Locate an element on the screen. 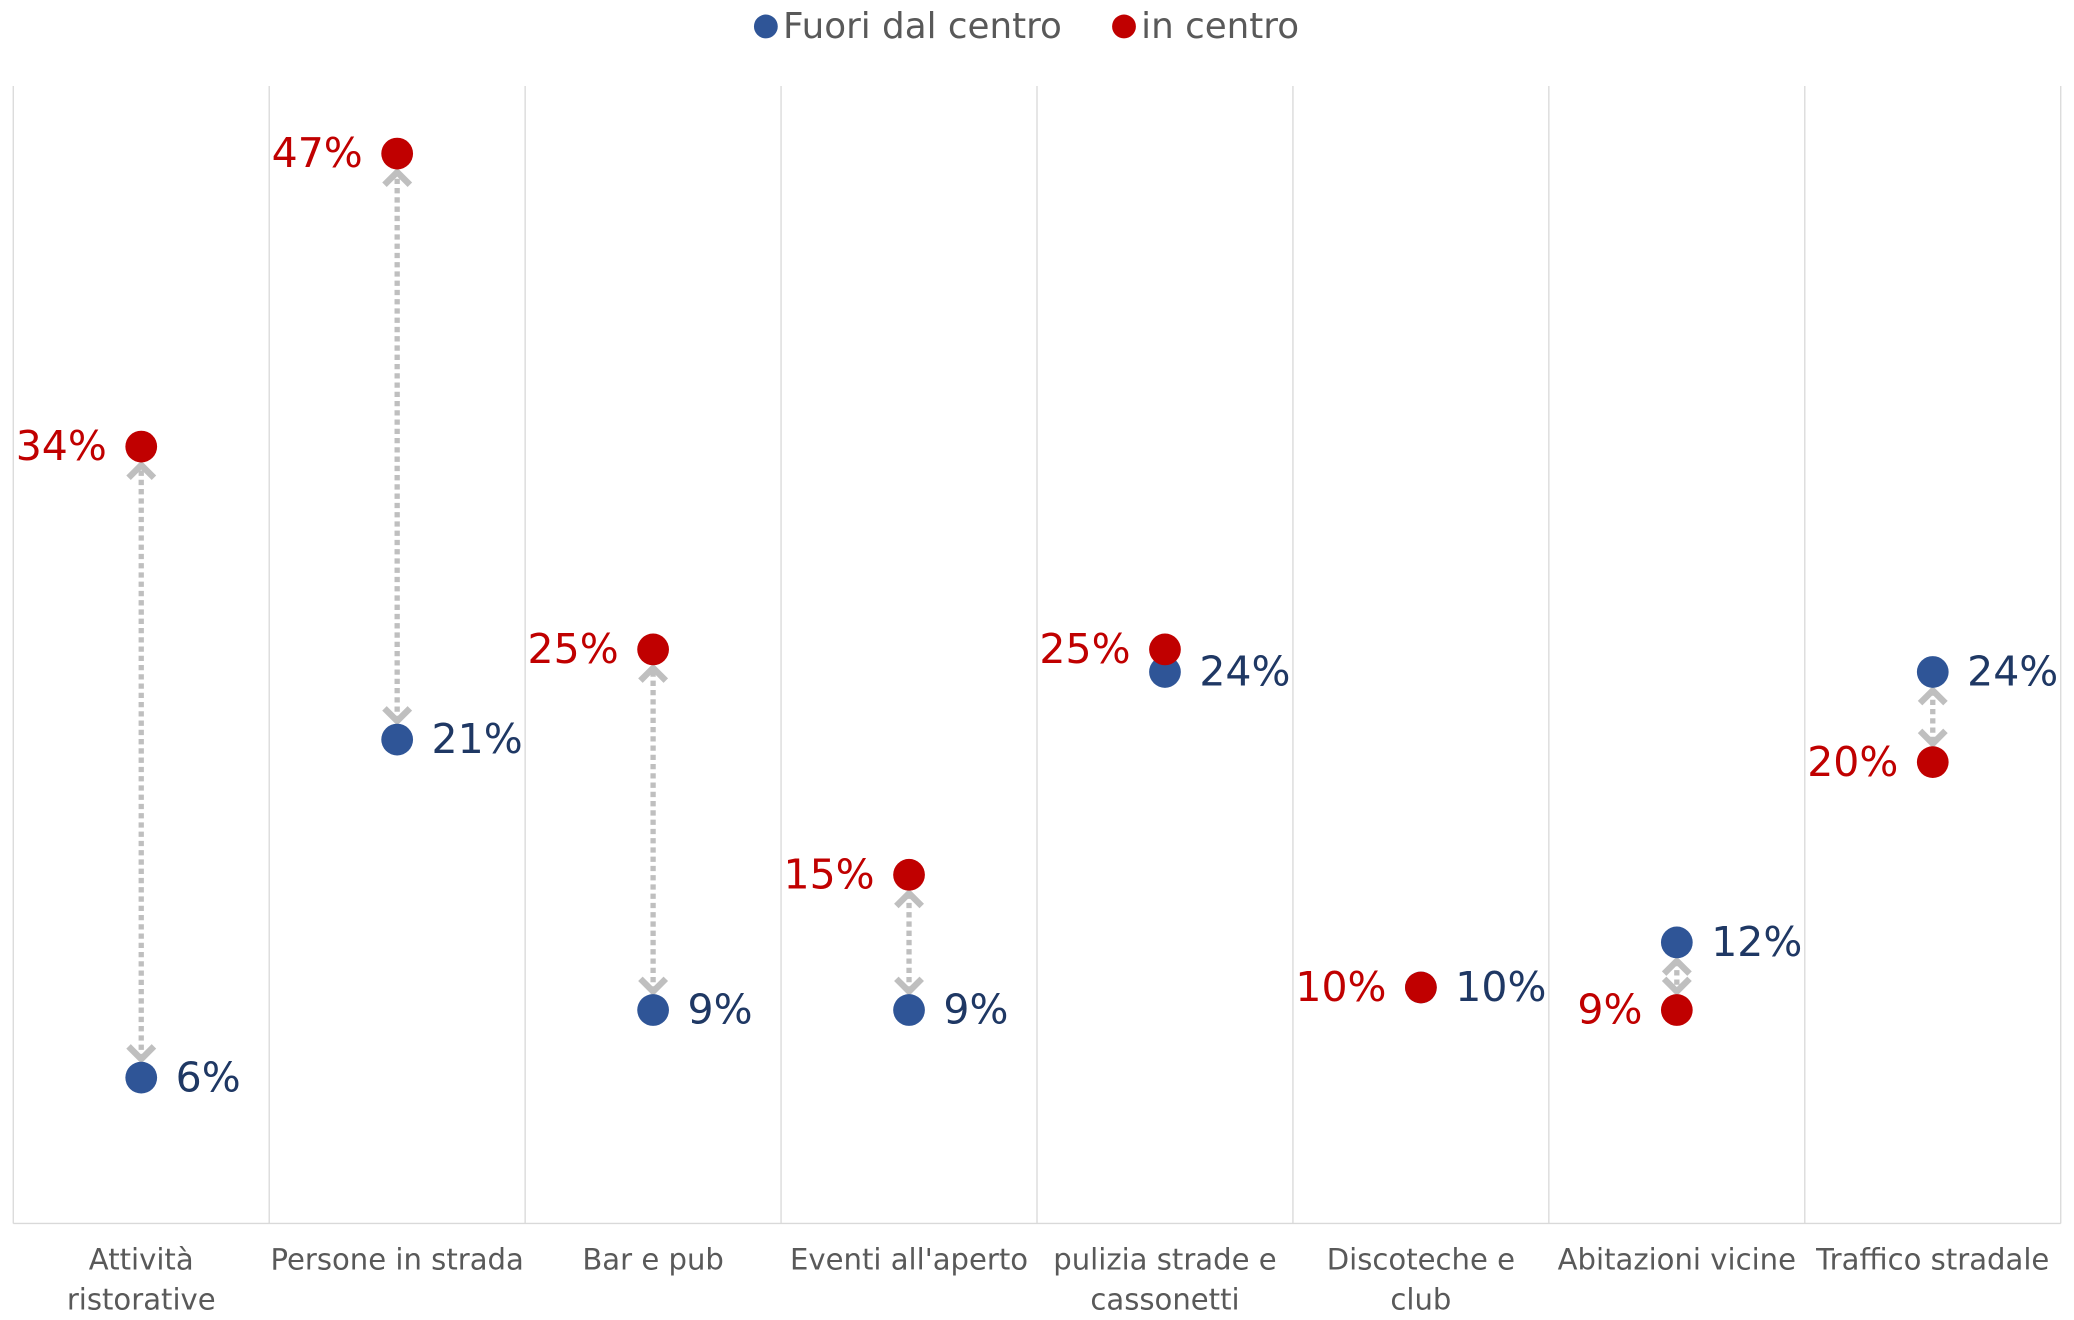 Image resolution: width=2074 pixels, height=1320 pixels. x-tick-label: Bar e pub is located at coordinates (653, 1261).